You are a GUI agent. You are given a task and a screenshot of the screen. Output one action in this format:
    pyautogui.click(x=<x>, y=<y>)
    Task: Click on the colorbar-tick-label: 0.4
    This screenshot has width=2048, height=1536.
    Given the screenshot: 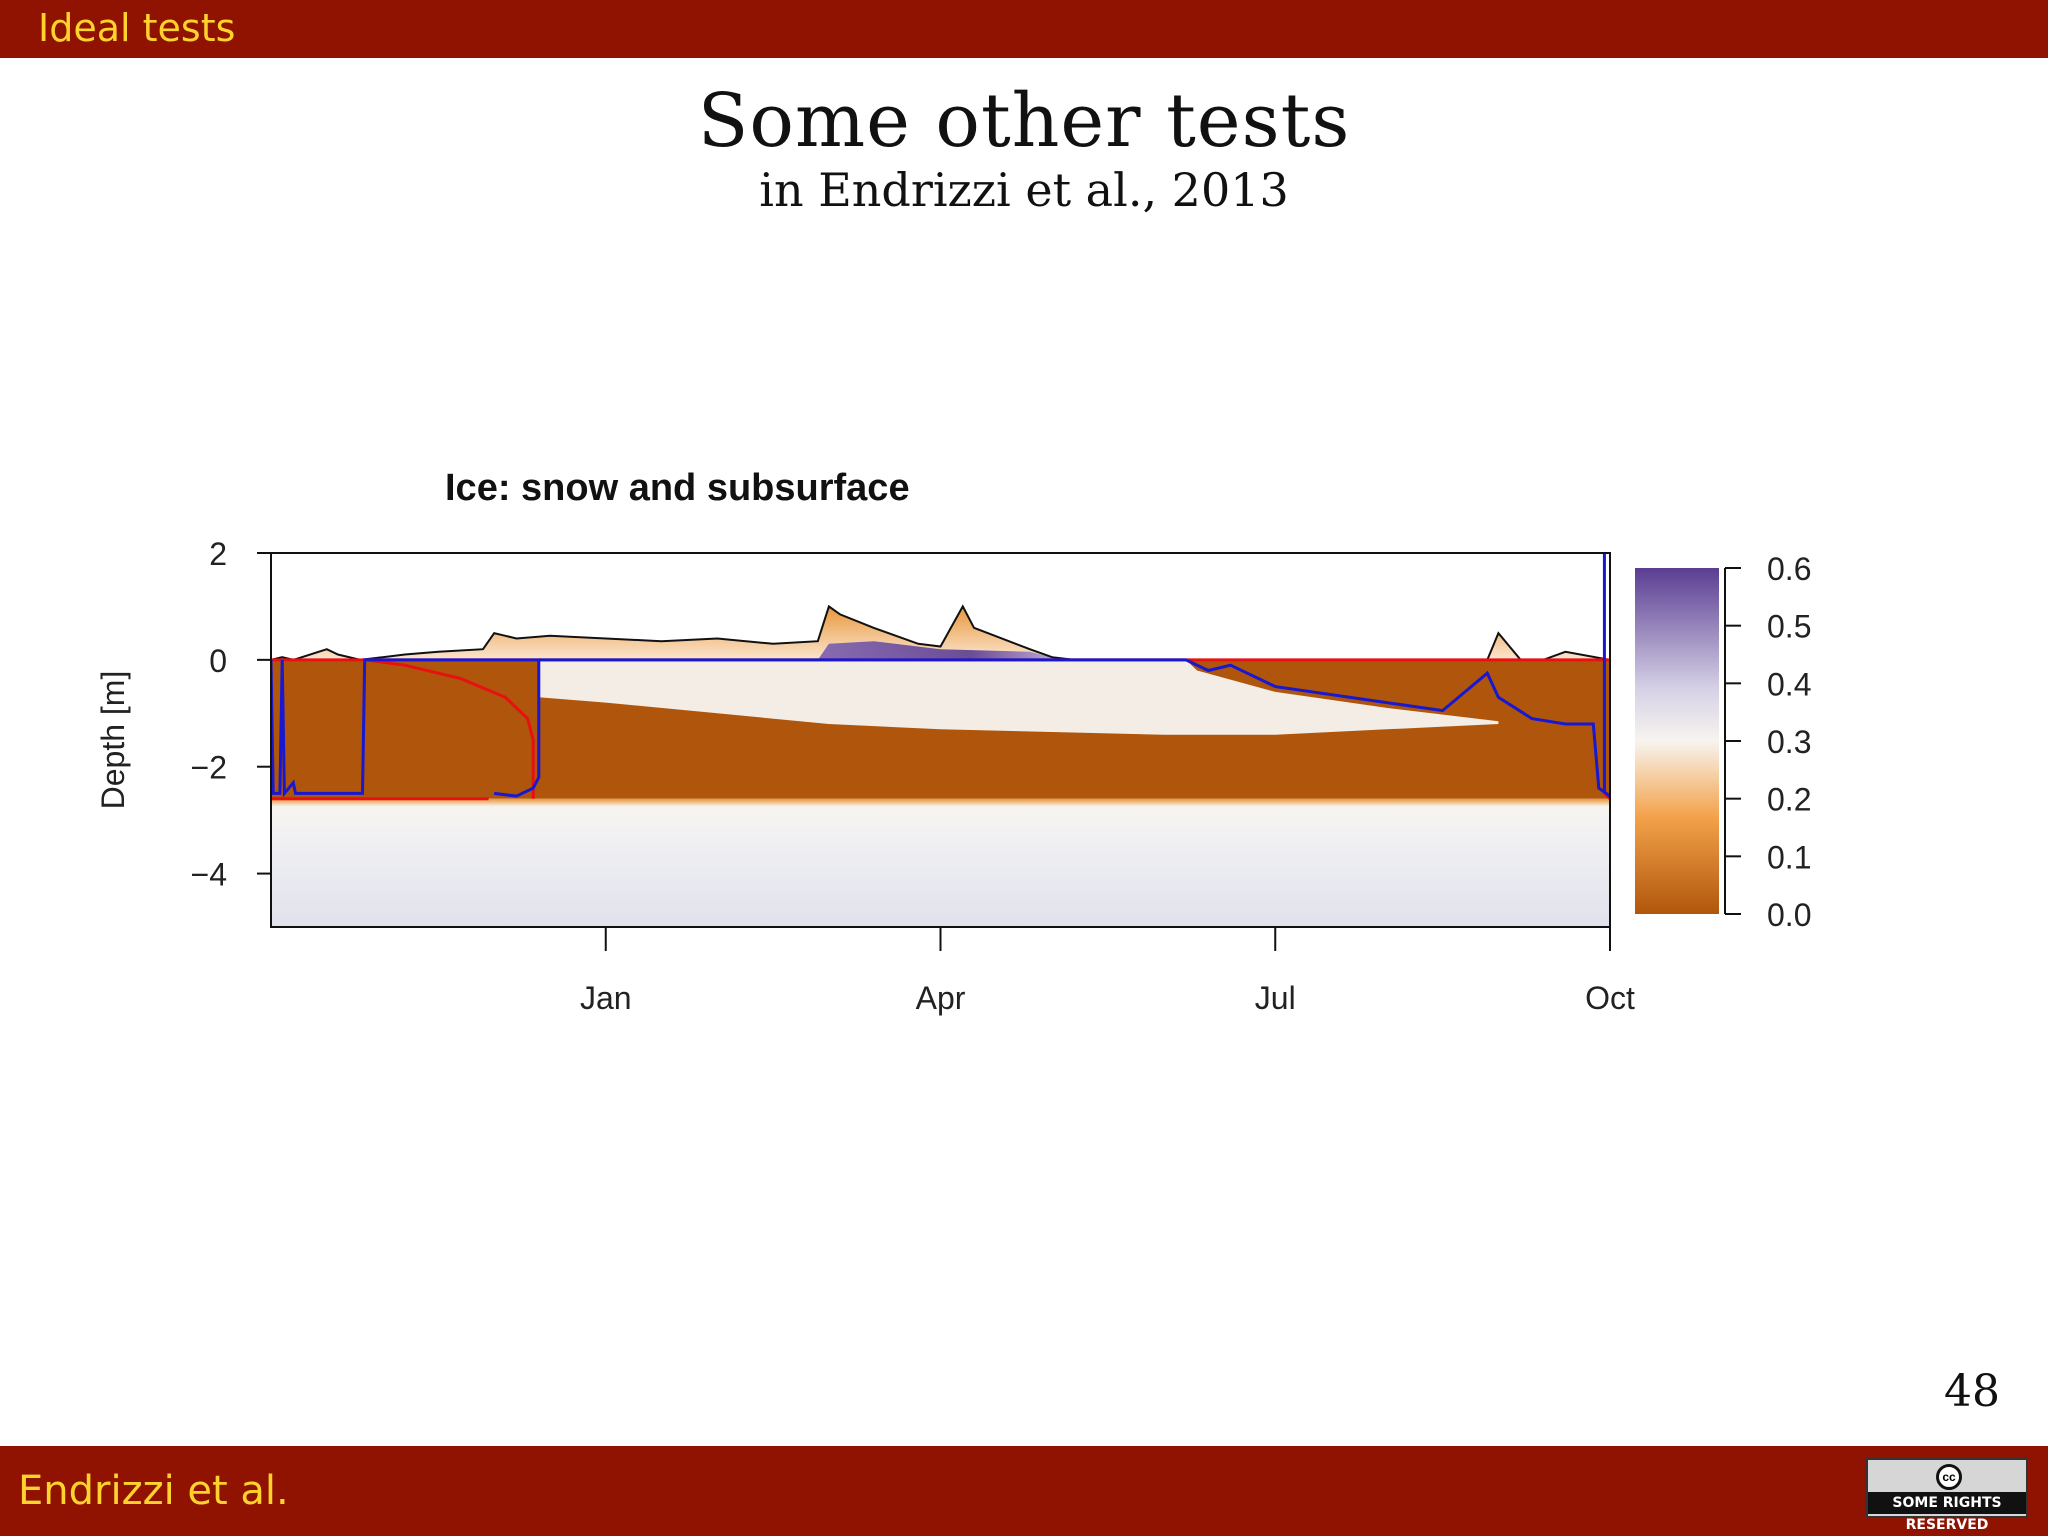 What is the action you would take?
    pyautogui.click(x=1789, y=684)
    